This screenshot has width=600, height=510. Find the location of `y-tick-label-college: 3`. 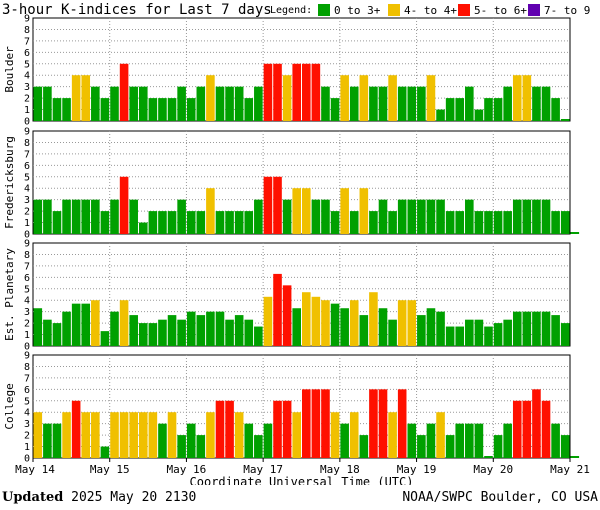

y-tick-label-college: 3 is located at coordinates (27, 424).